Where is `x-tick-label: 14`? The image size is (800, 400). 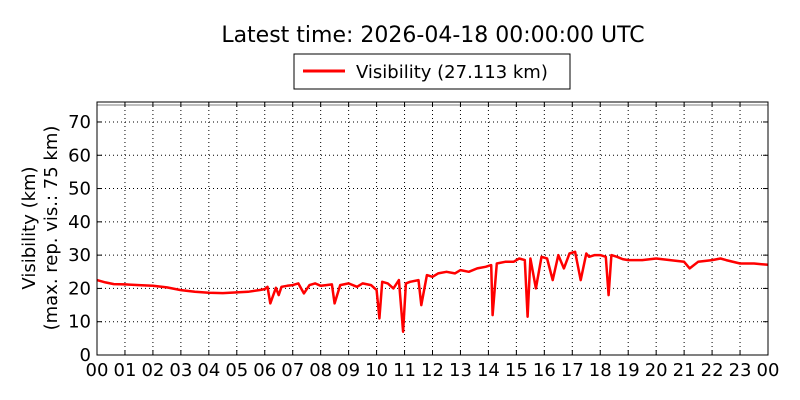 x-tick-label: 14 is located at coordinates (488, 370).